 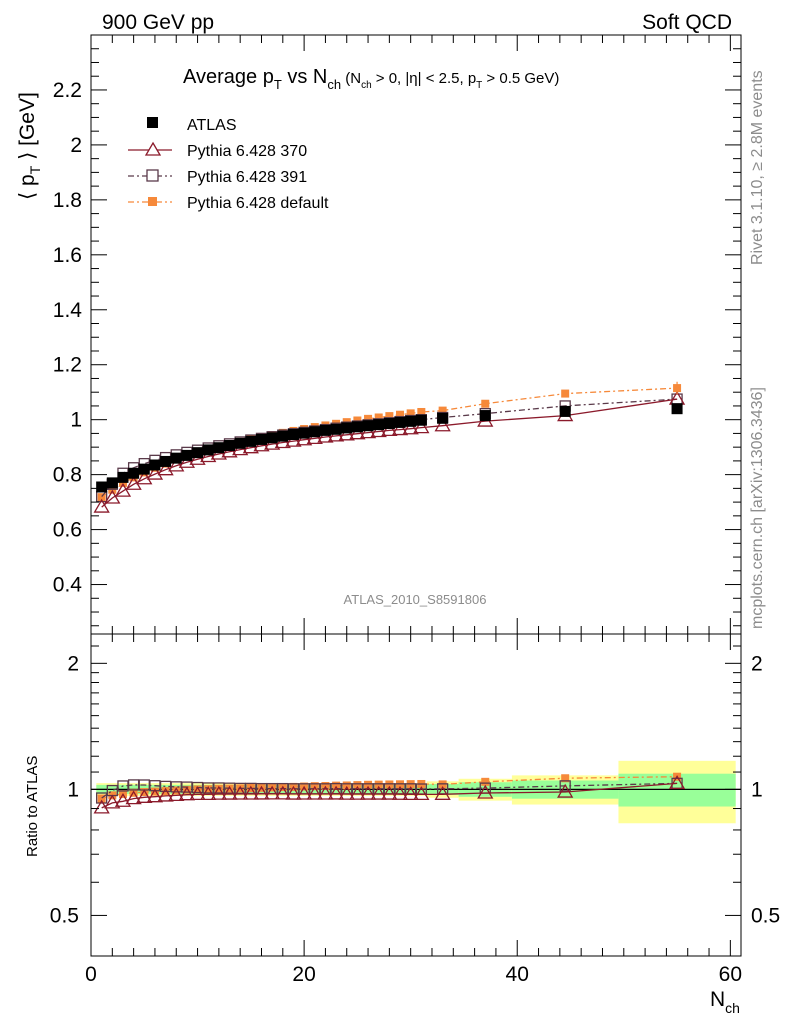 I want to click on y-tick-label: 1, so click(x=76, y=420).